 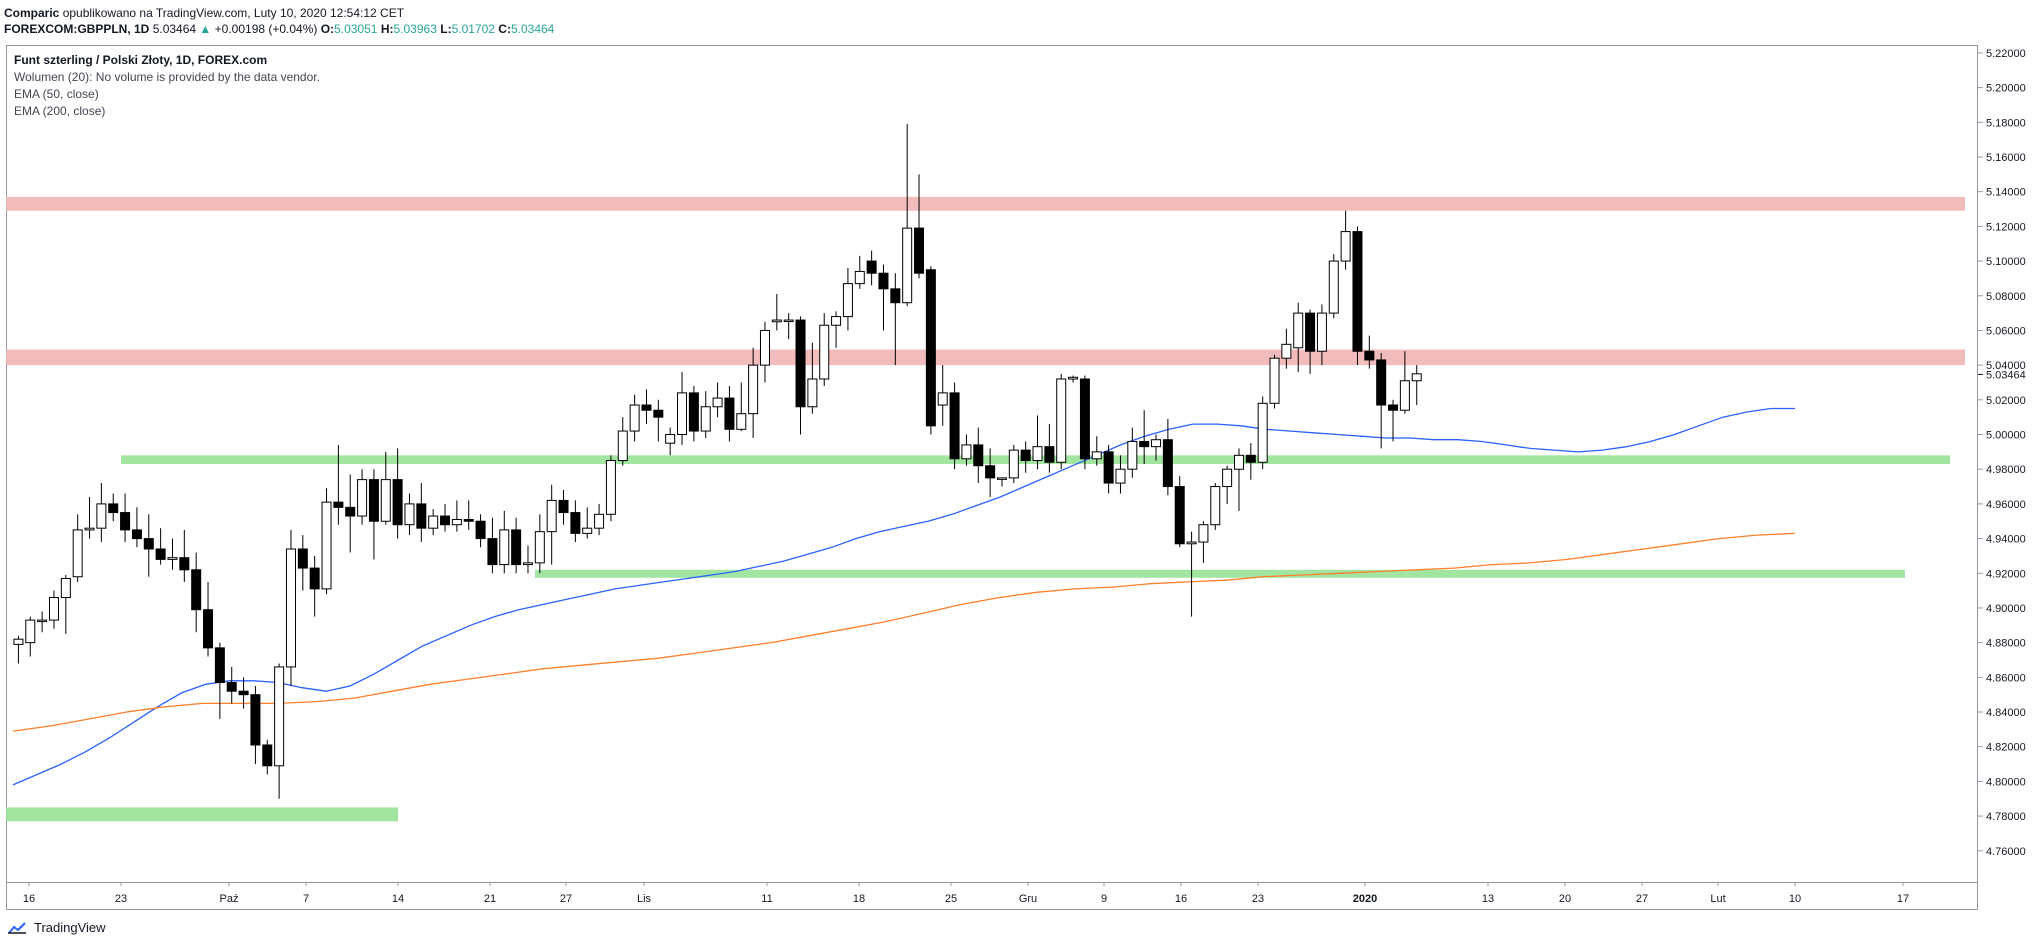 I want to click on price-tick-label: 4.80000, so click(x=2006, y=782).